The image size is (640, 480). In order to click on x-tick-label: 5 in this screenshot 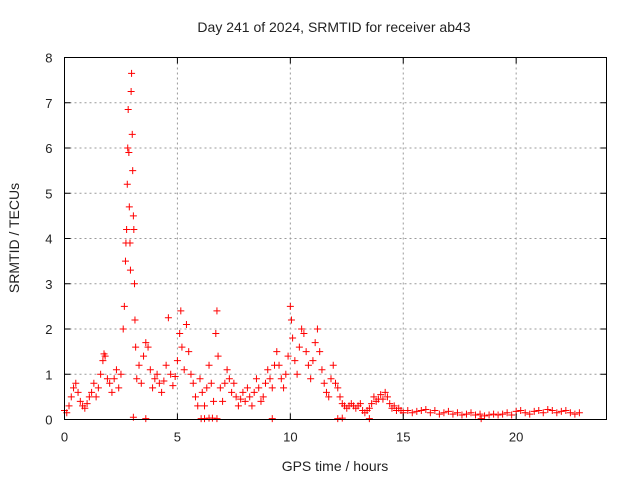, I will do `click(177, 437)`.